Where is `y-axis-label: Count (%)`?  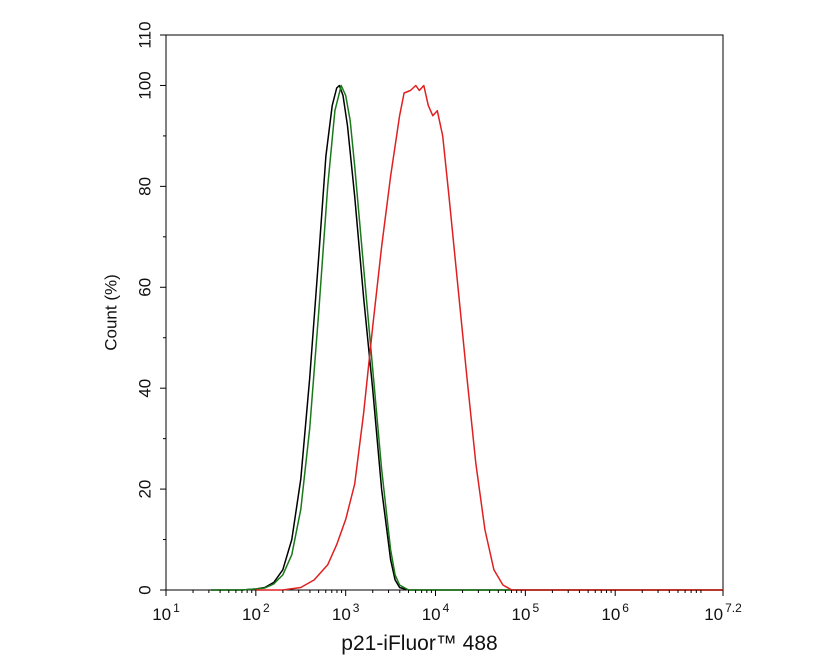 y-axis-label: Count (%) is located at coordinates (110, 312).